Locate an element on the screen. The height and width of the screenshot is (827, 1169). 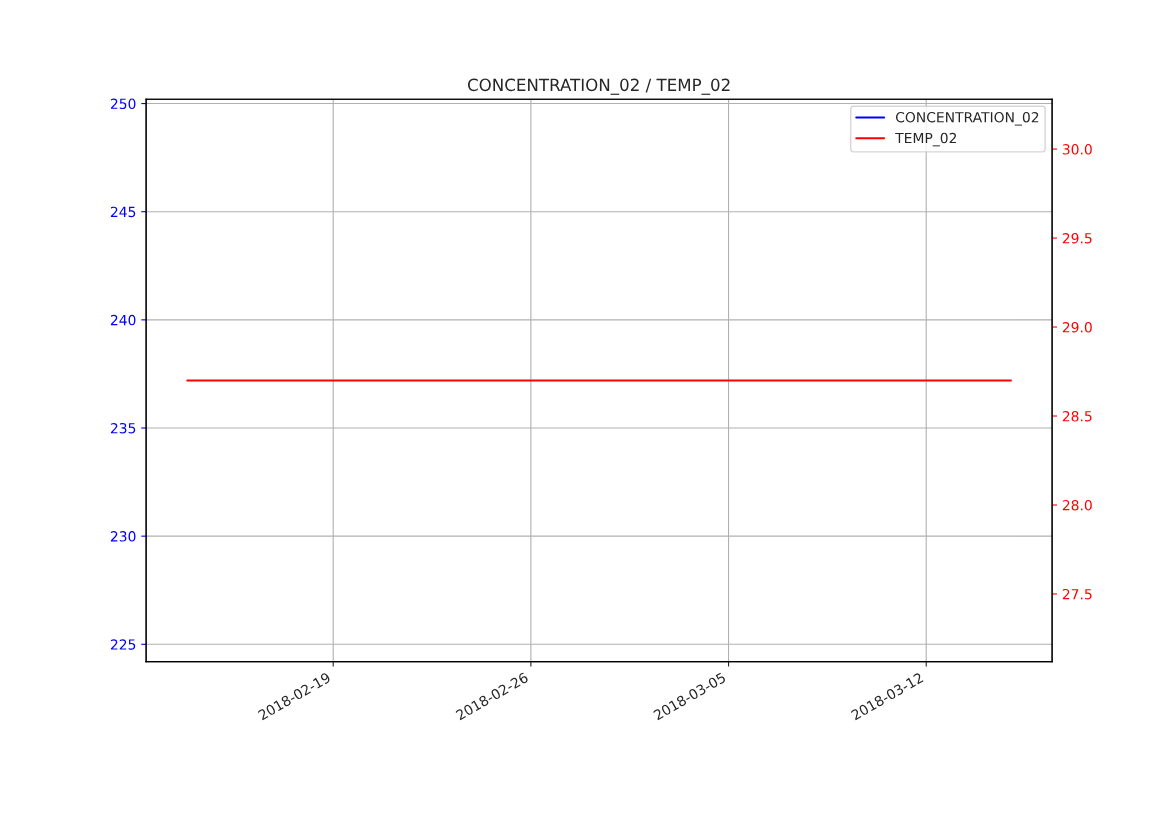
y2-tick-label: 27.5 is located at coordinates (1077, 594).